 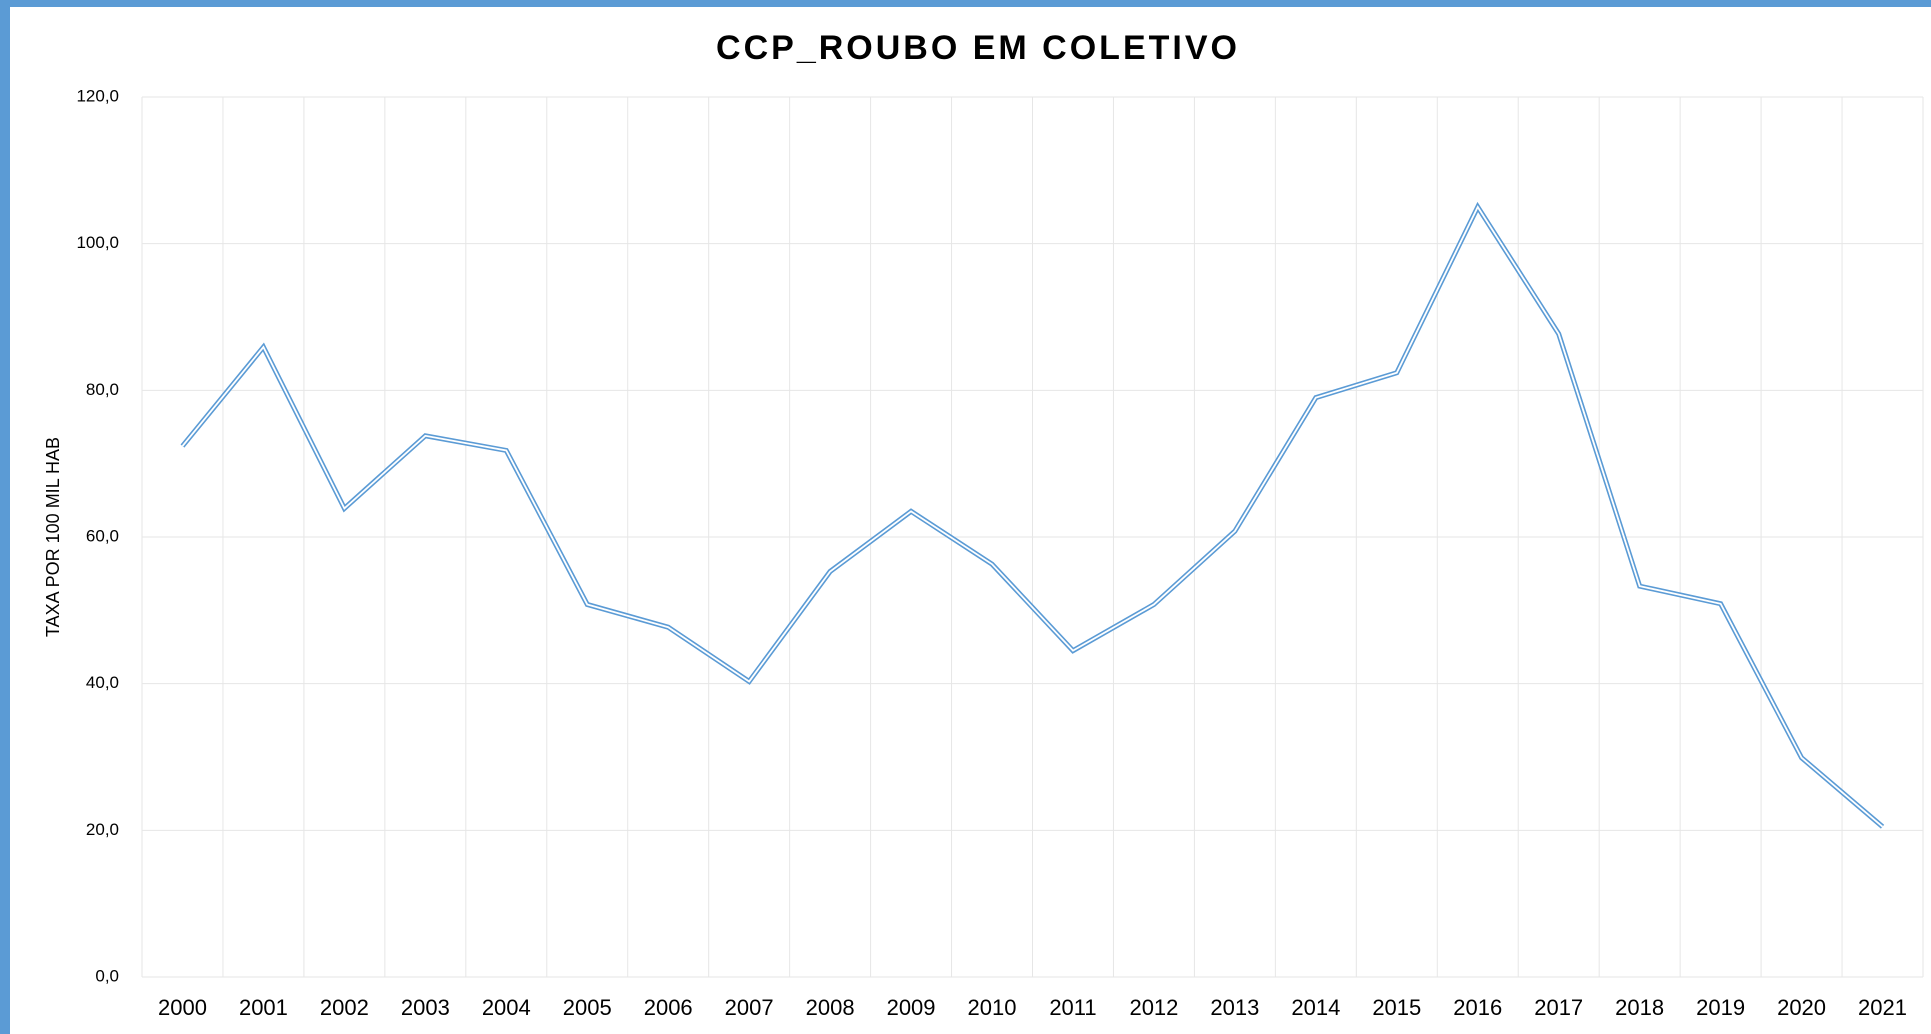 What do you see at coordinates (263, 1007) in the screenshot?
I see `x-tick-label: 2001` at bounding box center [263, 1007].